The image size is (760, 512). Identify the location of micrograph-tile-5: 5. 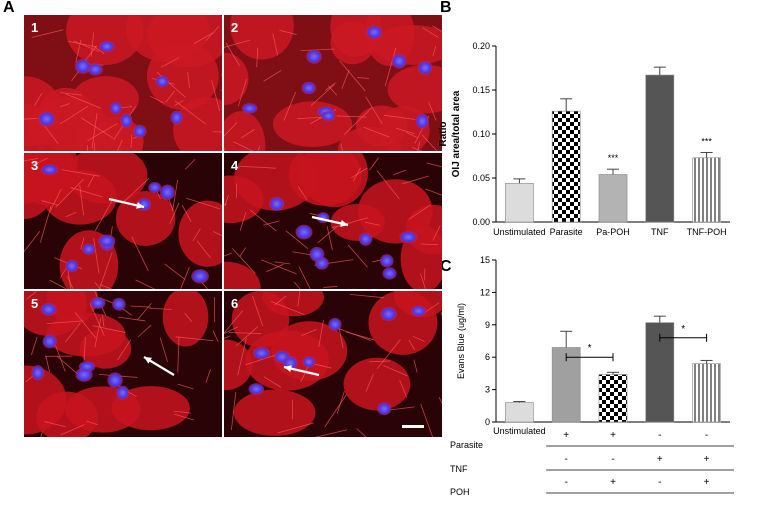
(123, 364).